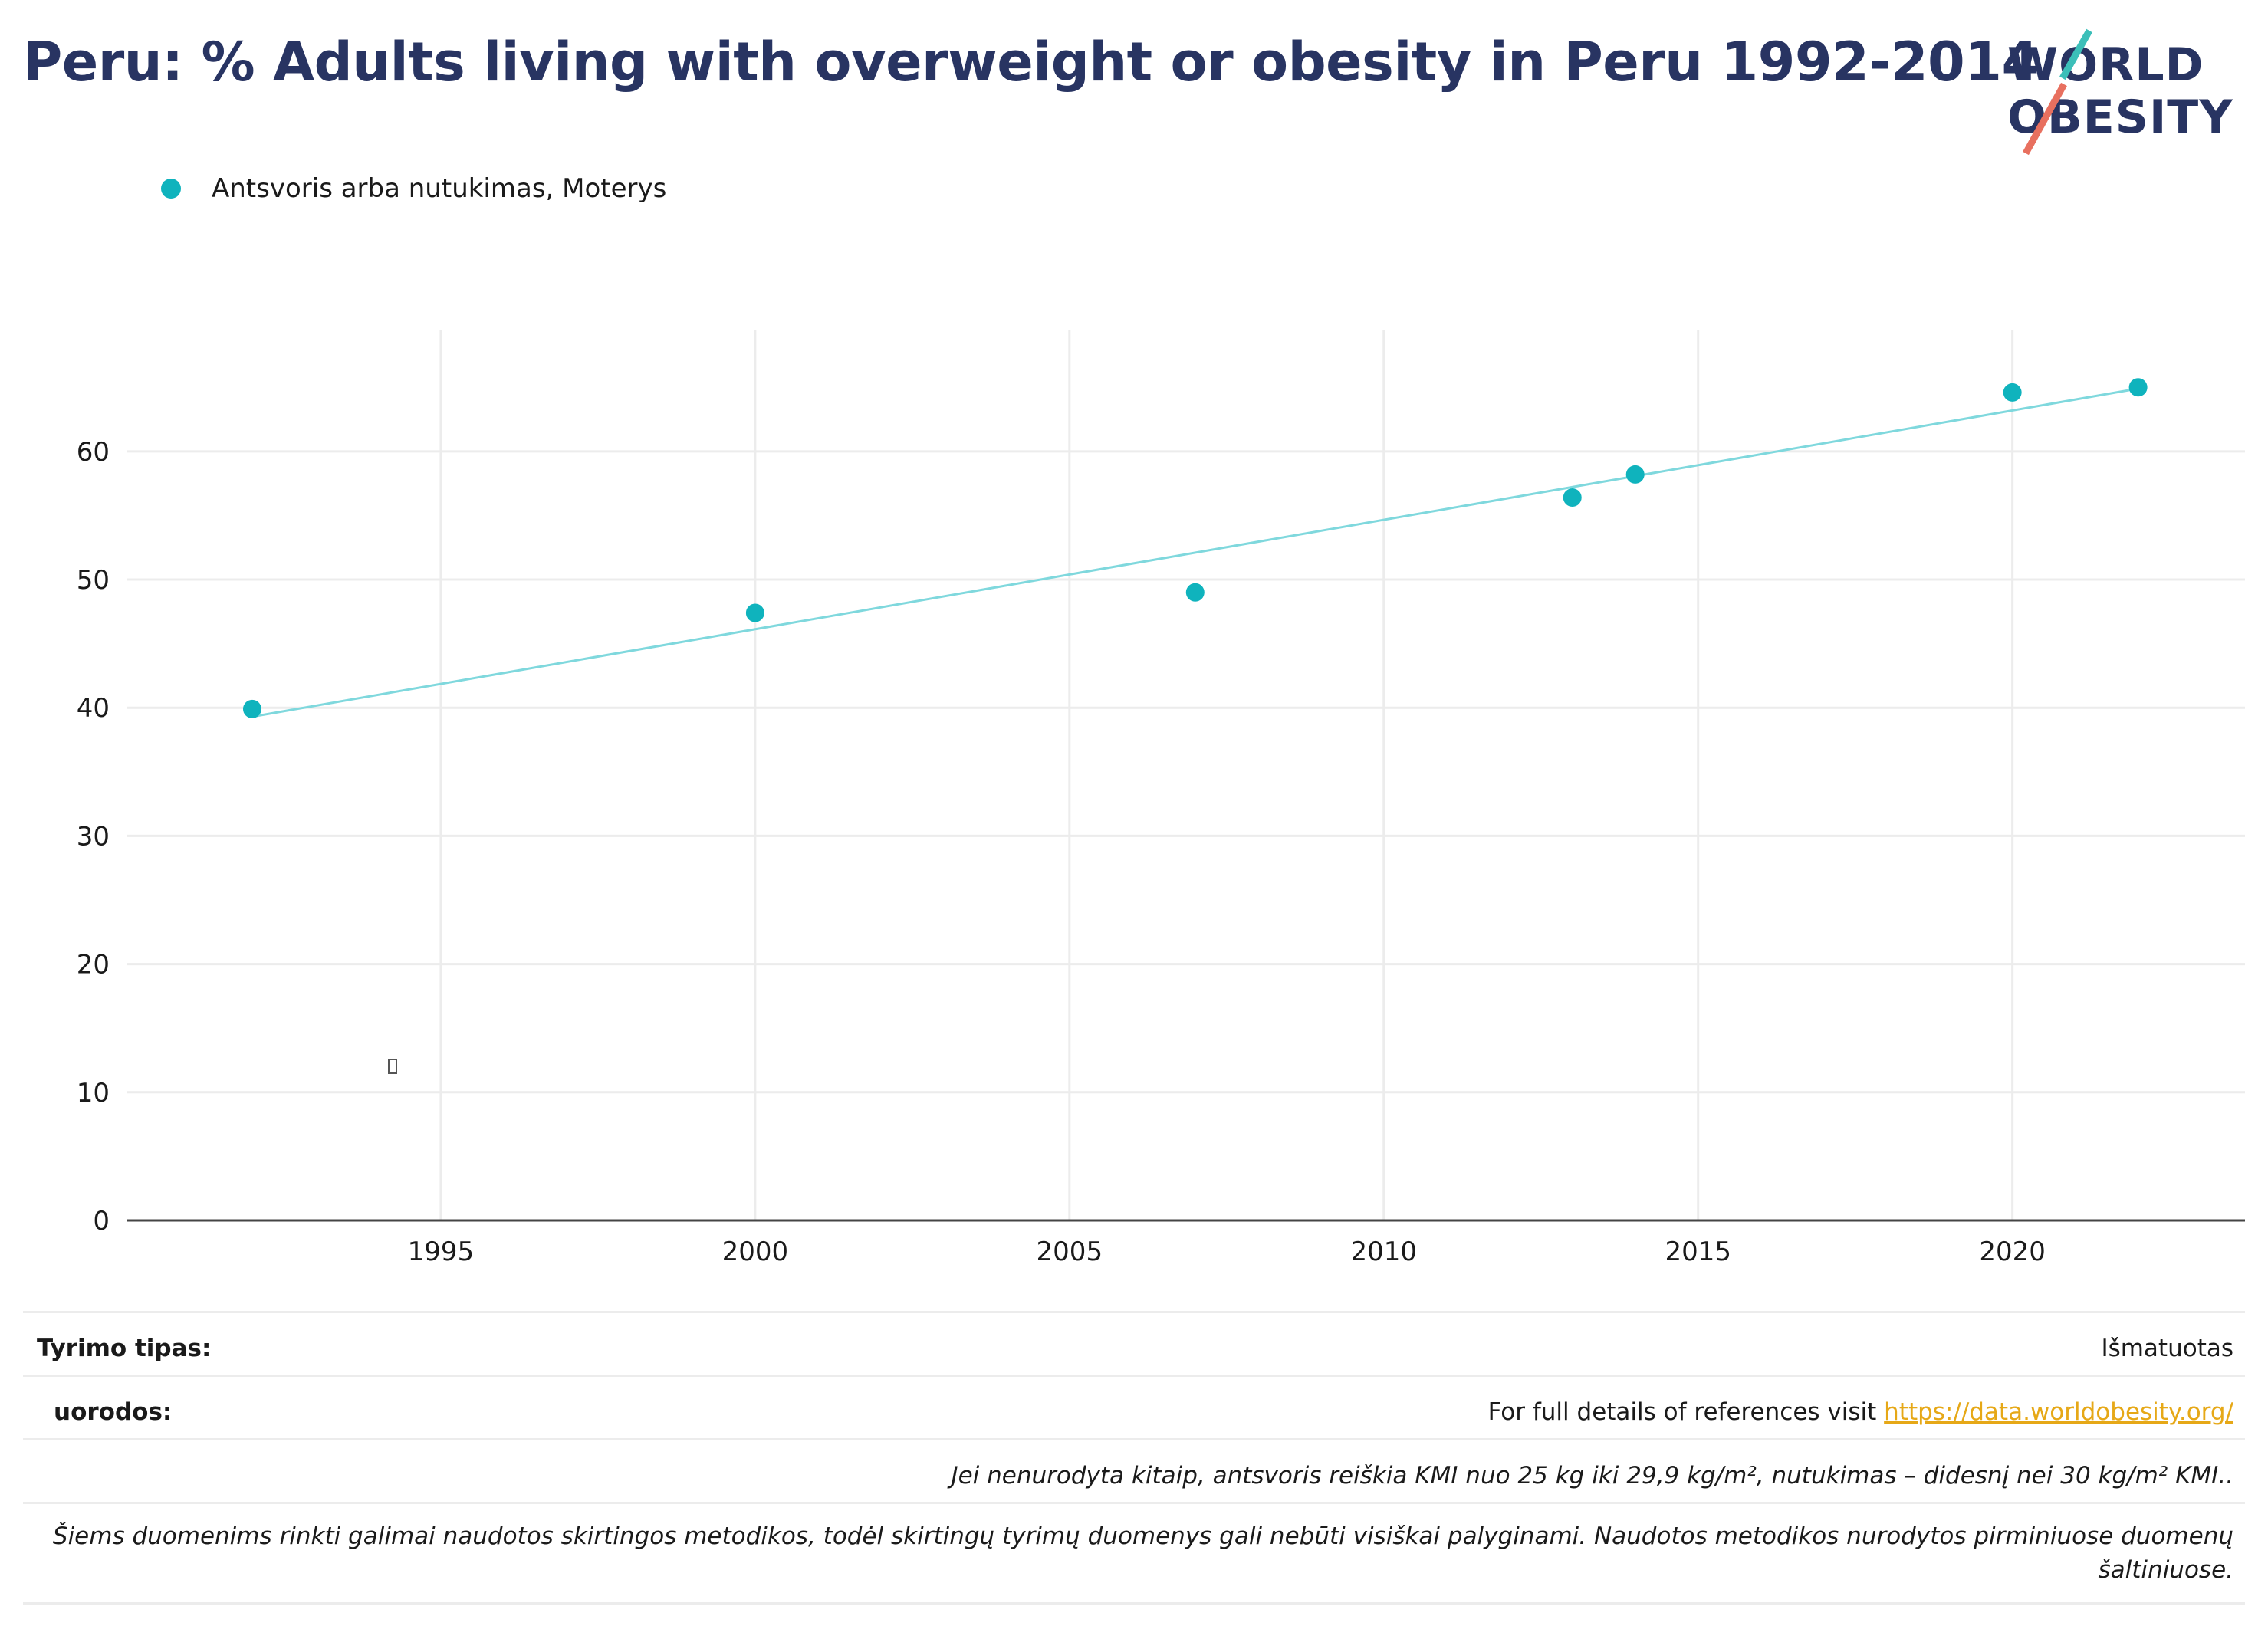 This screenshot has width=2268, height=1639. Describe the element at coordinates (93, 965) in the screenshot. I see `y-tick-label: 20` at that location.